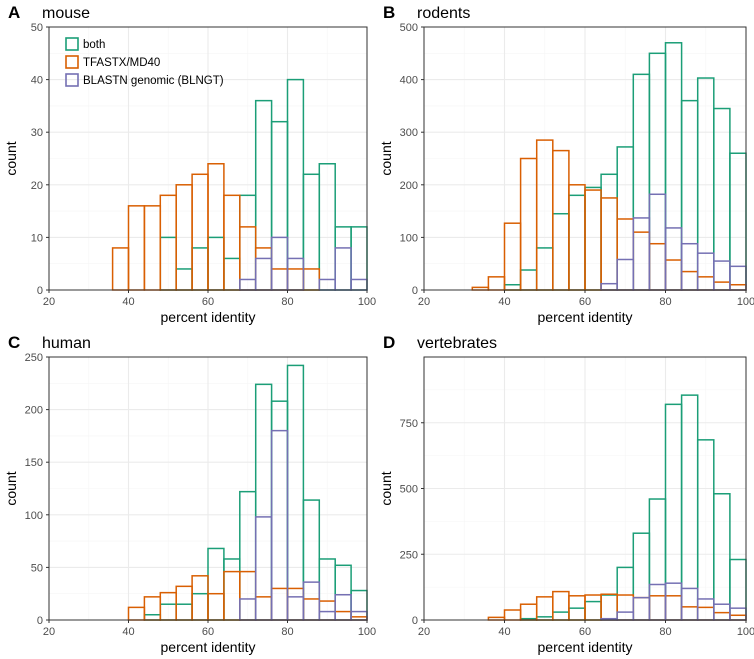  I want to click on legend-label-both: both, so click(94, 45).